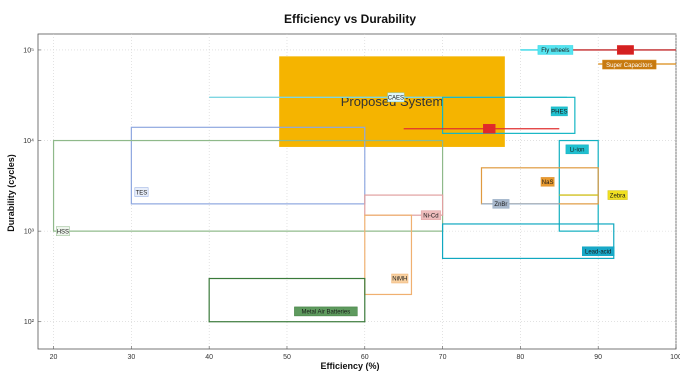 Image resolution: width=680 pixels, height=376 pixels. What do you see at coordinates (28, 141) in the screenshot?
I see `y-tick-label: 10⁴` at bounding box center [28, 141].